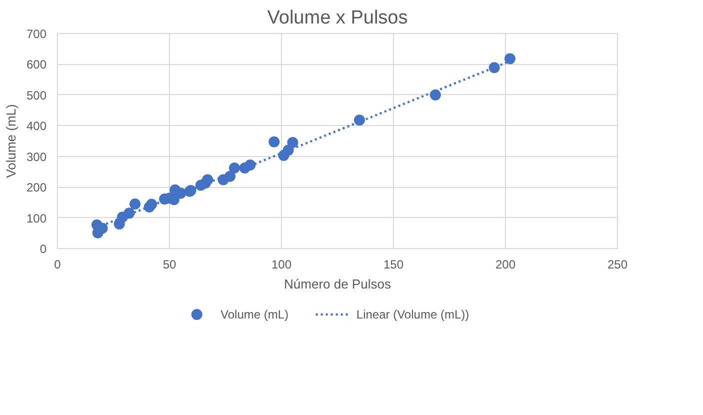  Describe the element at coordinates (337, 18) in the screenshot. I see `chart-title: Volume x Pulsos` at that location.